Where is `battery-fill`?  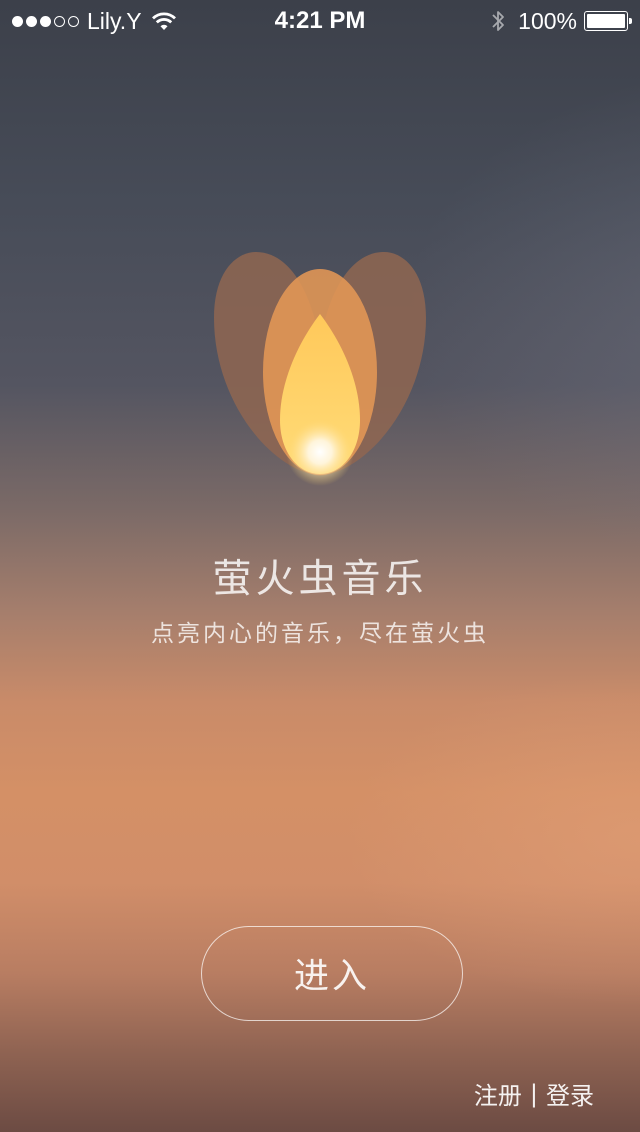 battery-fill is located at coordinates (606, 21).